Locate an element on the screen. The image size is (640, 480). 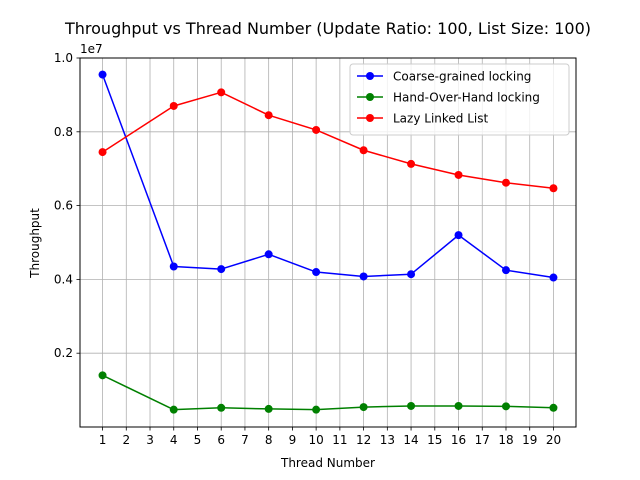
x-axis-label: Thread Number is located at coordinates (327, 463).